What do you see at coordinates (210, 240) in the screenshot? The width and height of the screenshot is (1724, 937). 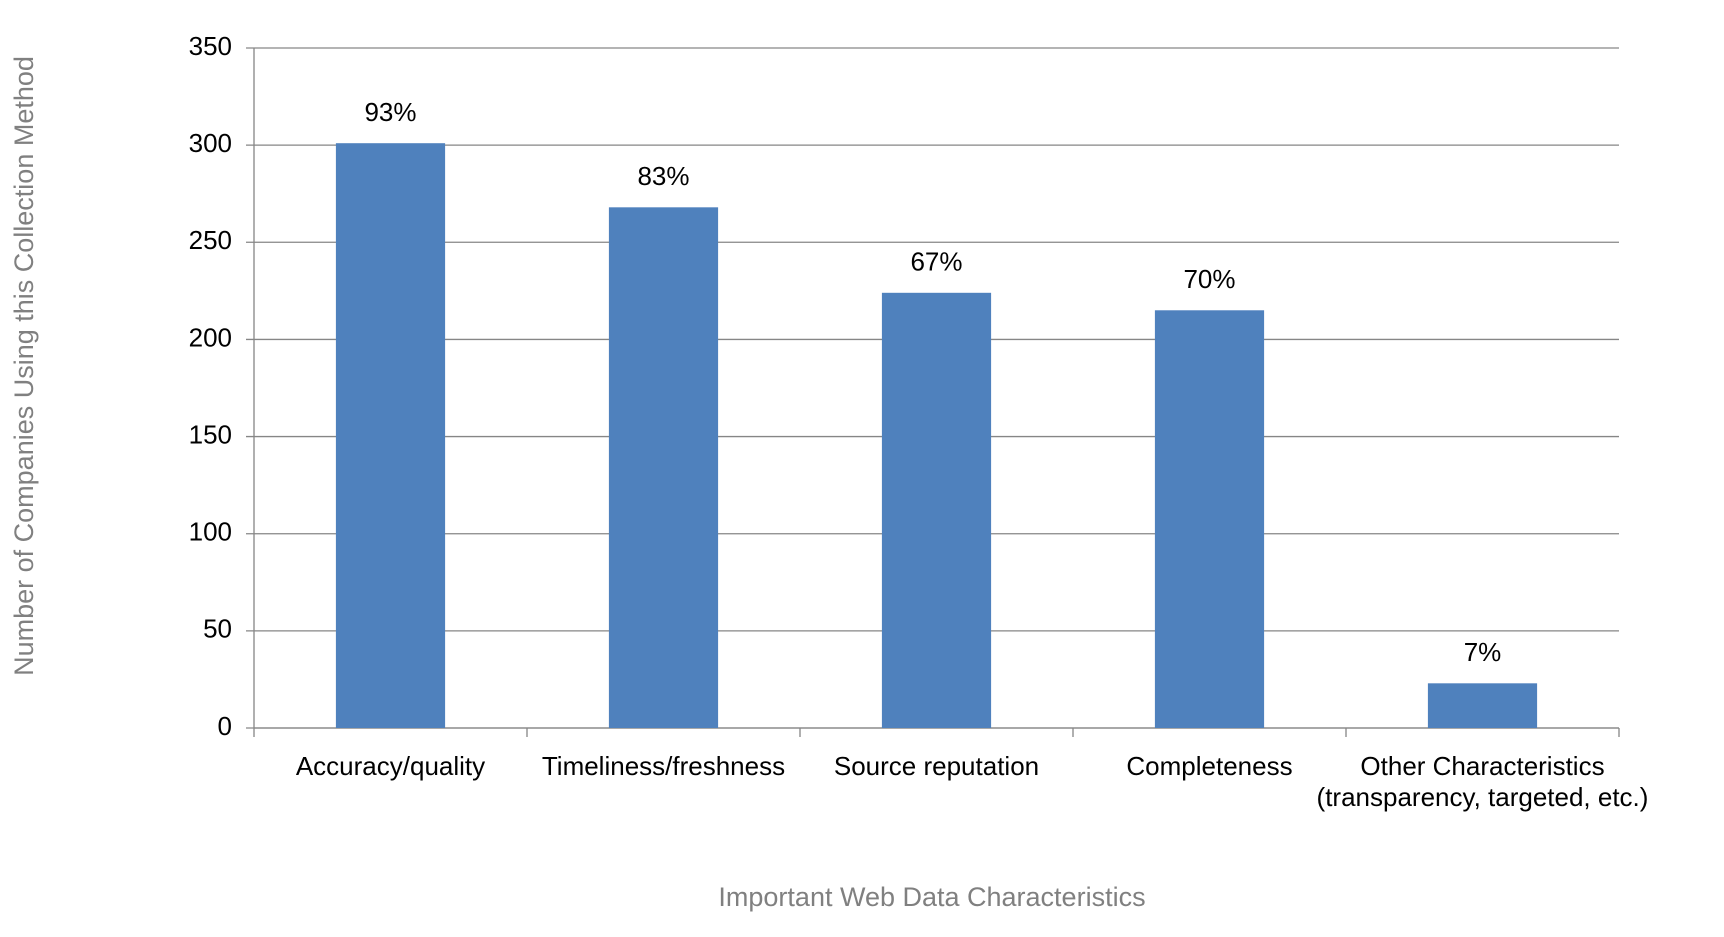 I see `y-tick-label: 250` at bounding box center [210, 240].